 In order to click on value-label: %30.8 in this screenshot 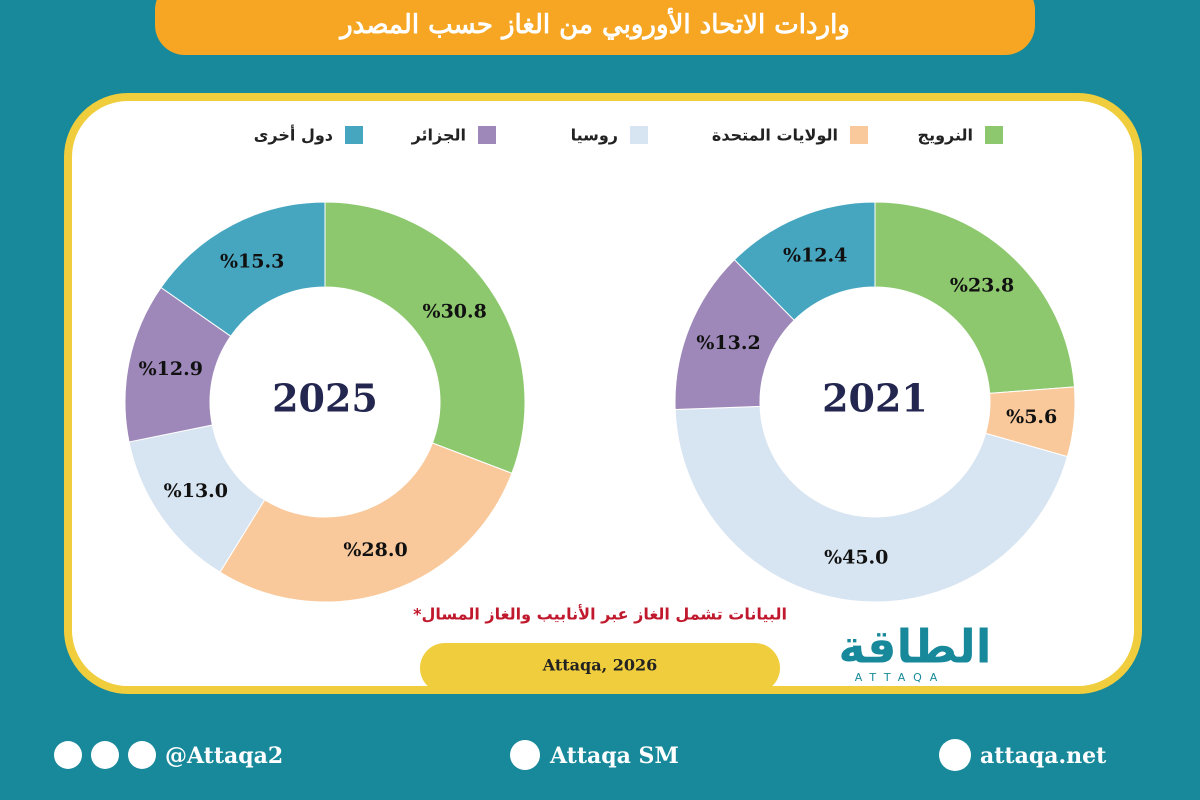, I will do `click(455, 312)`.